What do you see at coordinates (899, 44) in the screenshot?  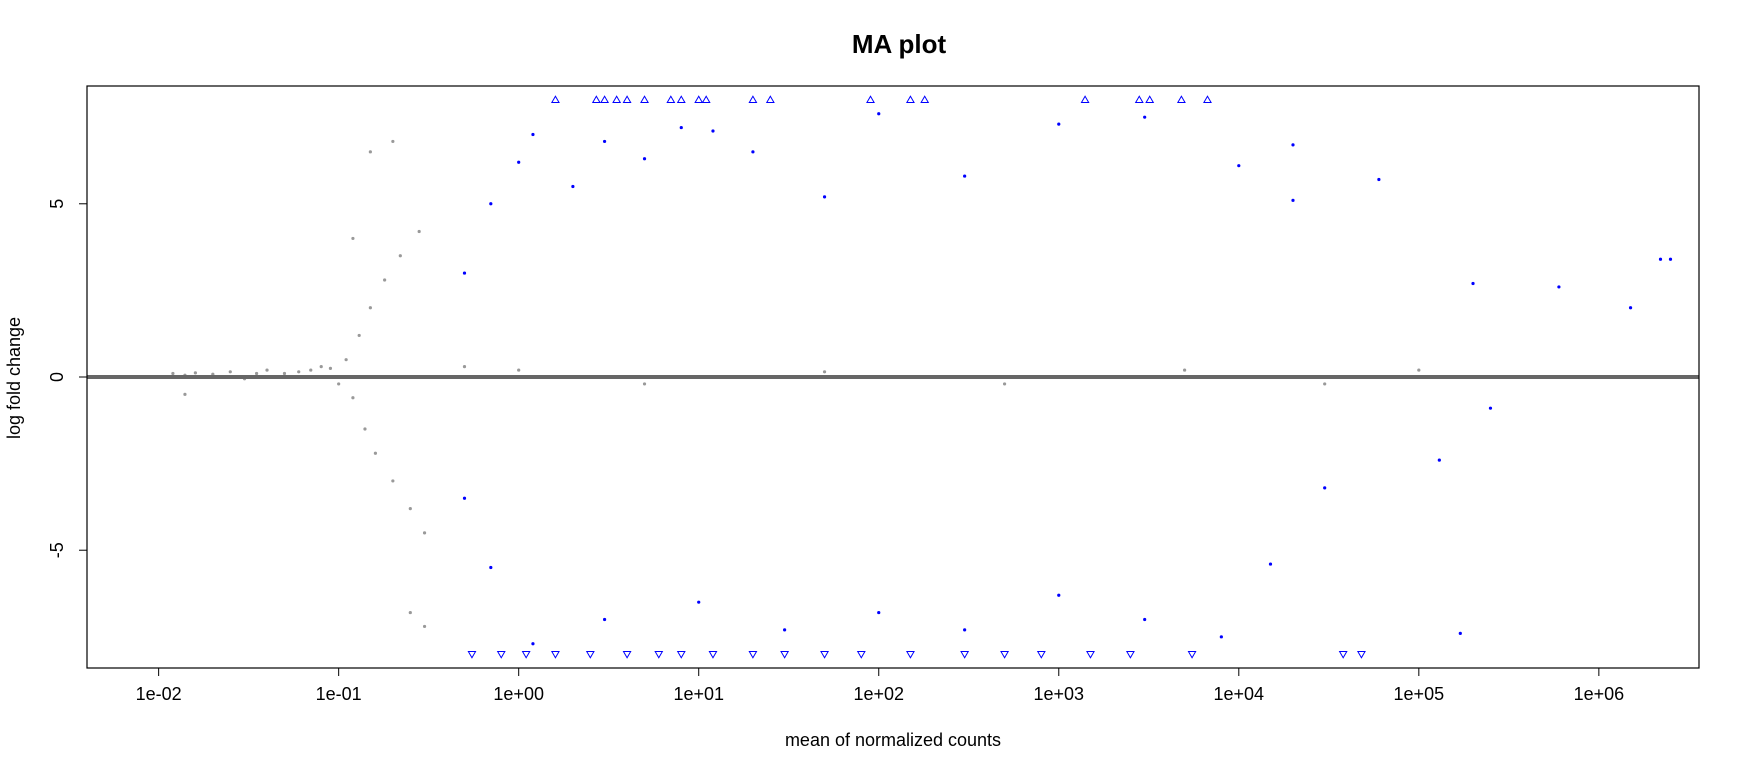 I see `chart-title: MA plot` at bounding box center [899, 44].